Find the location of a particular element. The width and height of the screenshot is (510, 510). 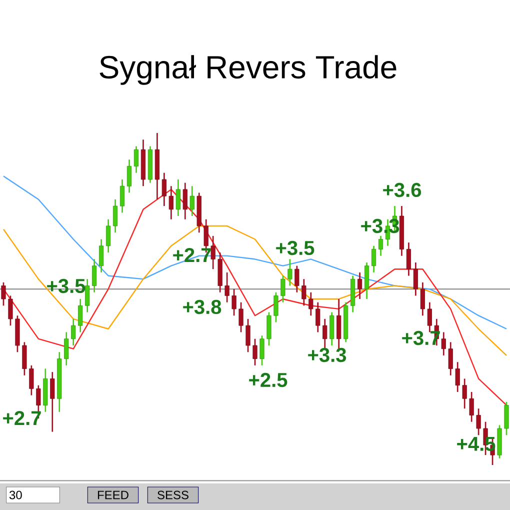

annotation: +3.3 is located at coordinates (327, 355).